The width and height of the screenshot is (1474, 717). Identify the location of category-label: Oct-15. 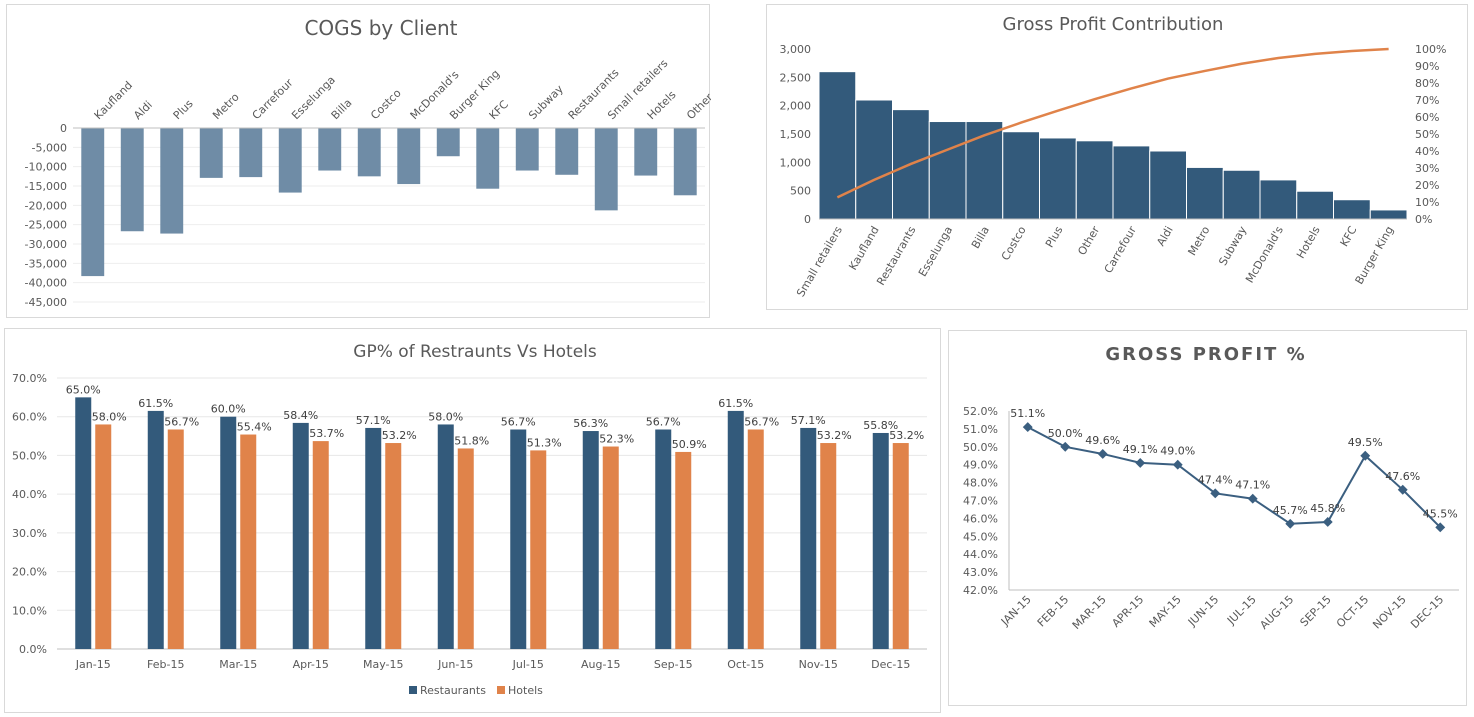
(745, 664).